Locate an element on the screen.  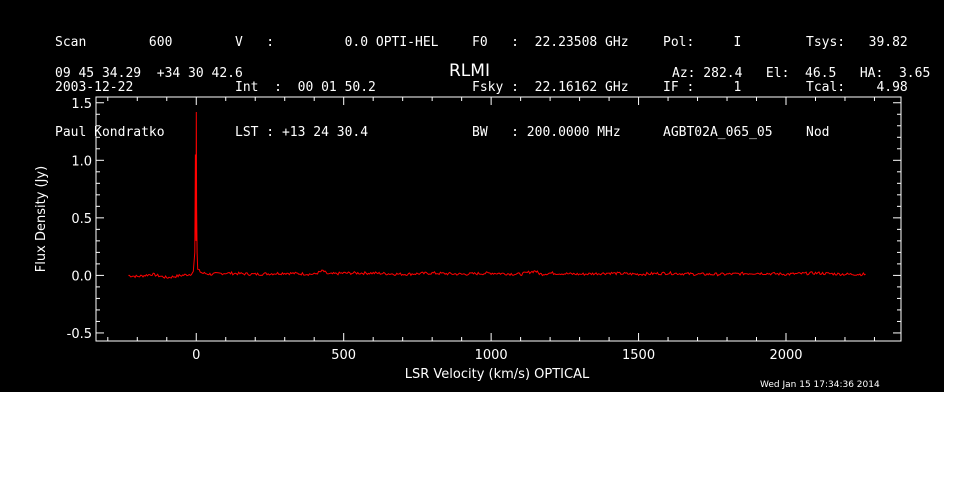
x-tick-label: 1500 is located at coordinates (638, 355).